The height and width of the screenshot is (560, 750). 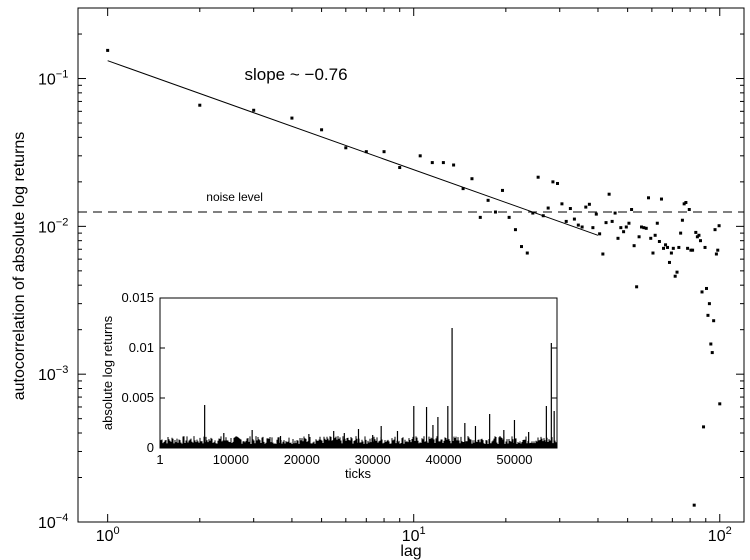 What do you see at coordinates (53, 522) in the screenshot?
I see `y-tick-label: 10⁻⁴` at bounding box center [53, 522].